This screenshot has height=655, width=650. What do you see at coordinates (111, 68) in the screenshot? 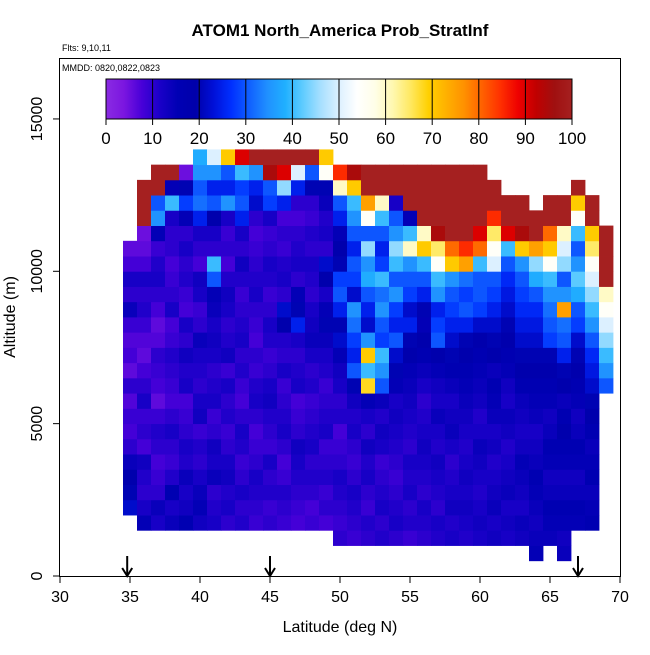
I see `dates-annotation: MMDD: 0820,0822,0823` at bounding box center [111, 68].